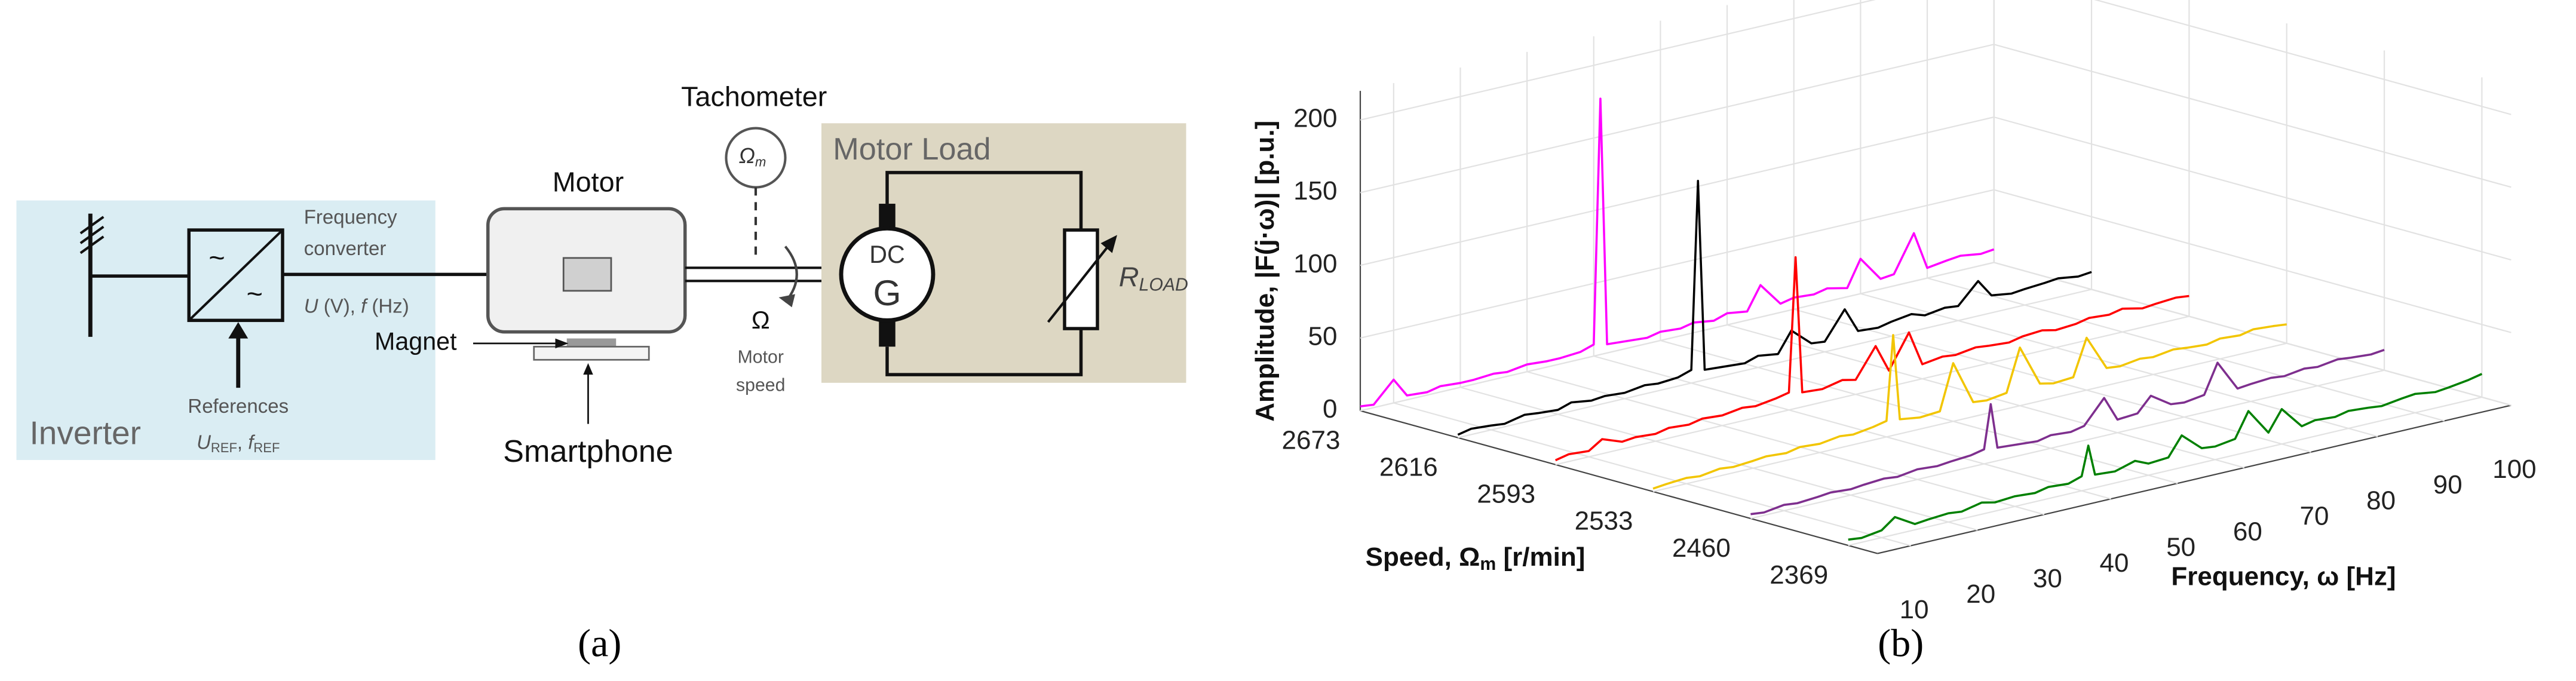 Image resolution: width=2576 pixels, height=681 pixels. Describe the element at coordinates (238, 406) in the screenshot. I see `references-label: References` at that location.